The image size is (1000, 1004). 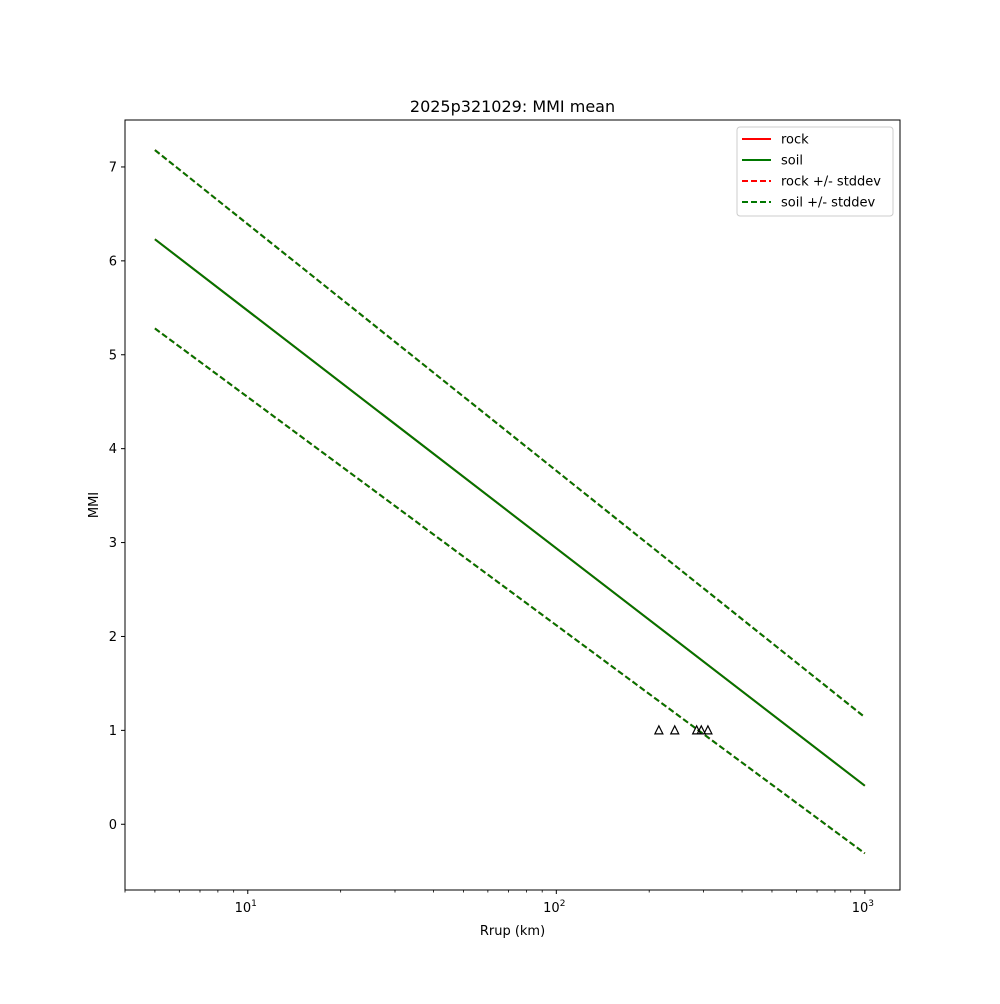 I want to click on y-tick-label: 3, so click(x=113, y=543).